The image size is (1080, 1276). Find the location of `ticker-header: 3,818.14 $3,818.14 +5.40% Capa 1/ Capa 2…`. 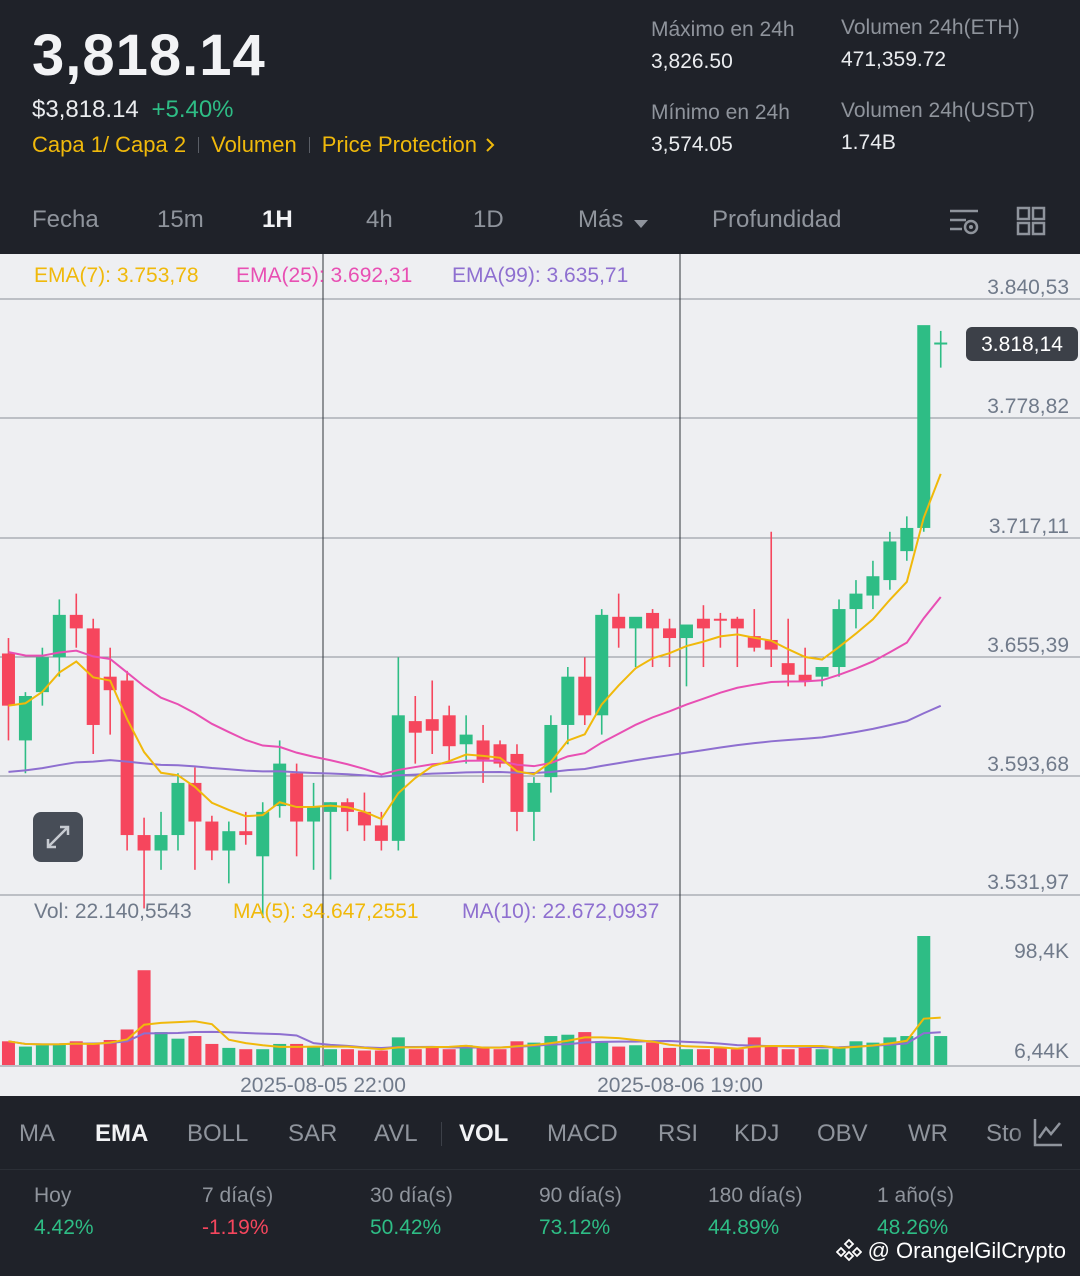

ticker-header: 3,818.14 $3,818.14 +5.40% Capa 1/ Capa 2… is located at coordinates (540, 95).